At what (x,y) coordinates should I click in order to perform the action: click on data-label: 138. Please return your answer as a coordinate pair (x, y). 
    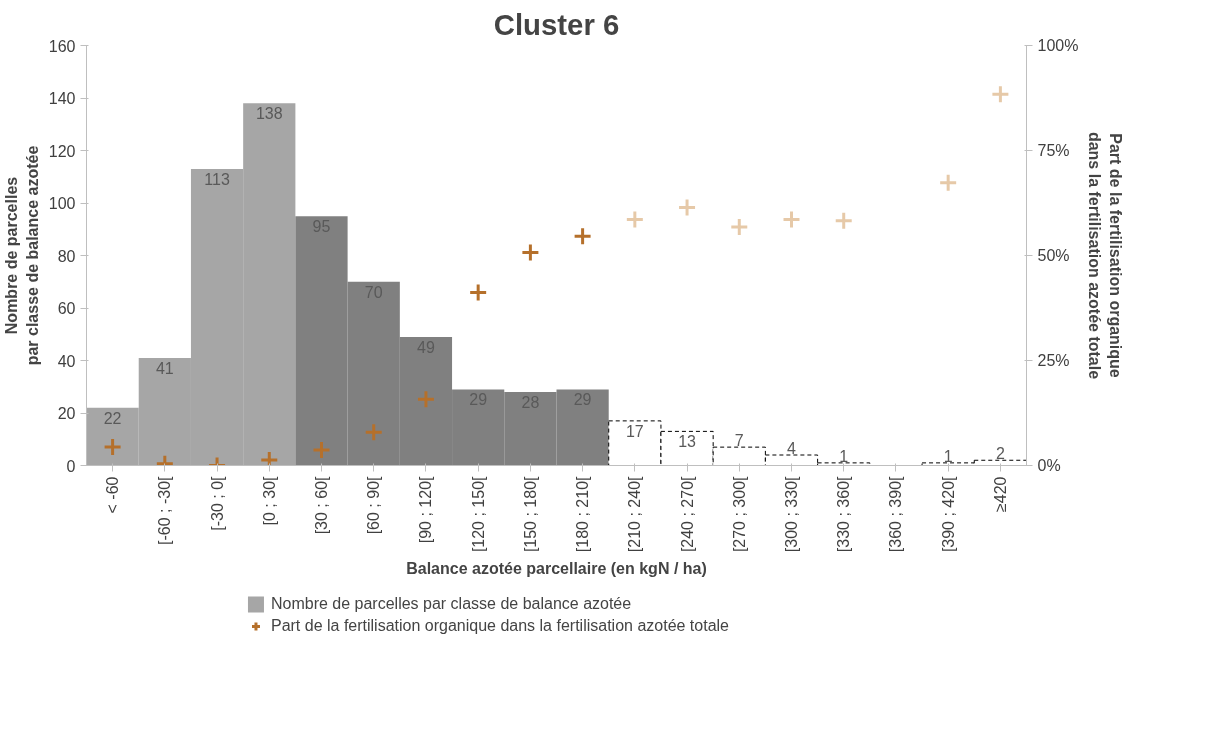
    Looking at the image, I should click on (269, 114).